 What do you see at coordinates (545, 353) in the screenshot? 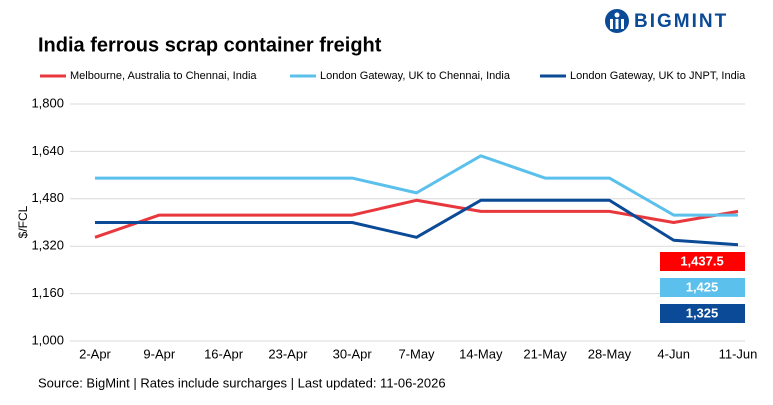
I see `x-tick-label: 21-May` at bounding box center [545, 353].